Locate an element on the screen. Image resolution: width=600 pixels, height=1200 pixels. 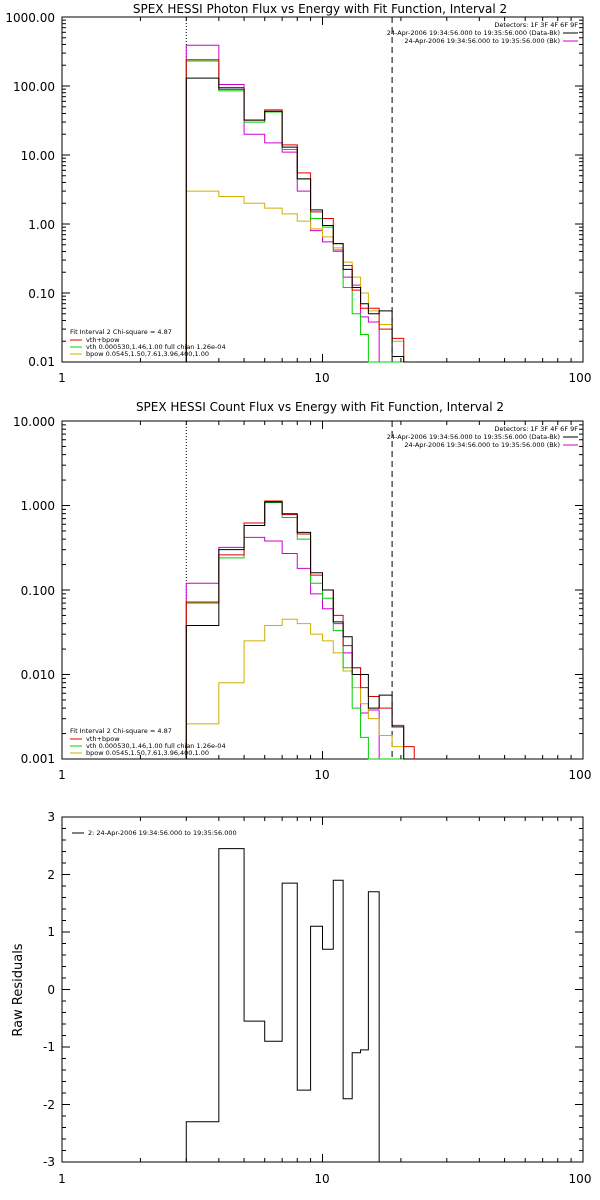
photon-ytick-label: 0.01 is located at coordinates (41, 362).